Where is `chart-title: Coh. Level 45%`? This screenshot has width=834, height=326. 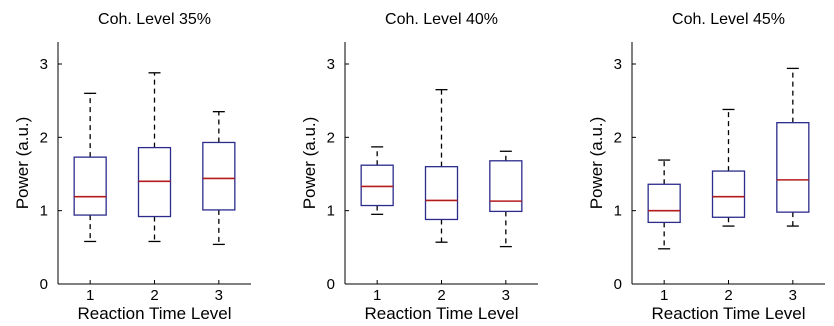 chart-title: Coh. Level 45% is located at coordinates (728, 19).